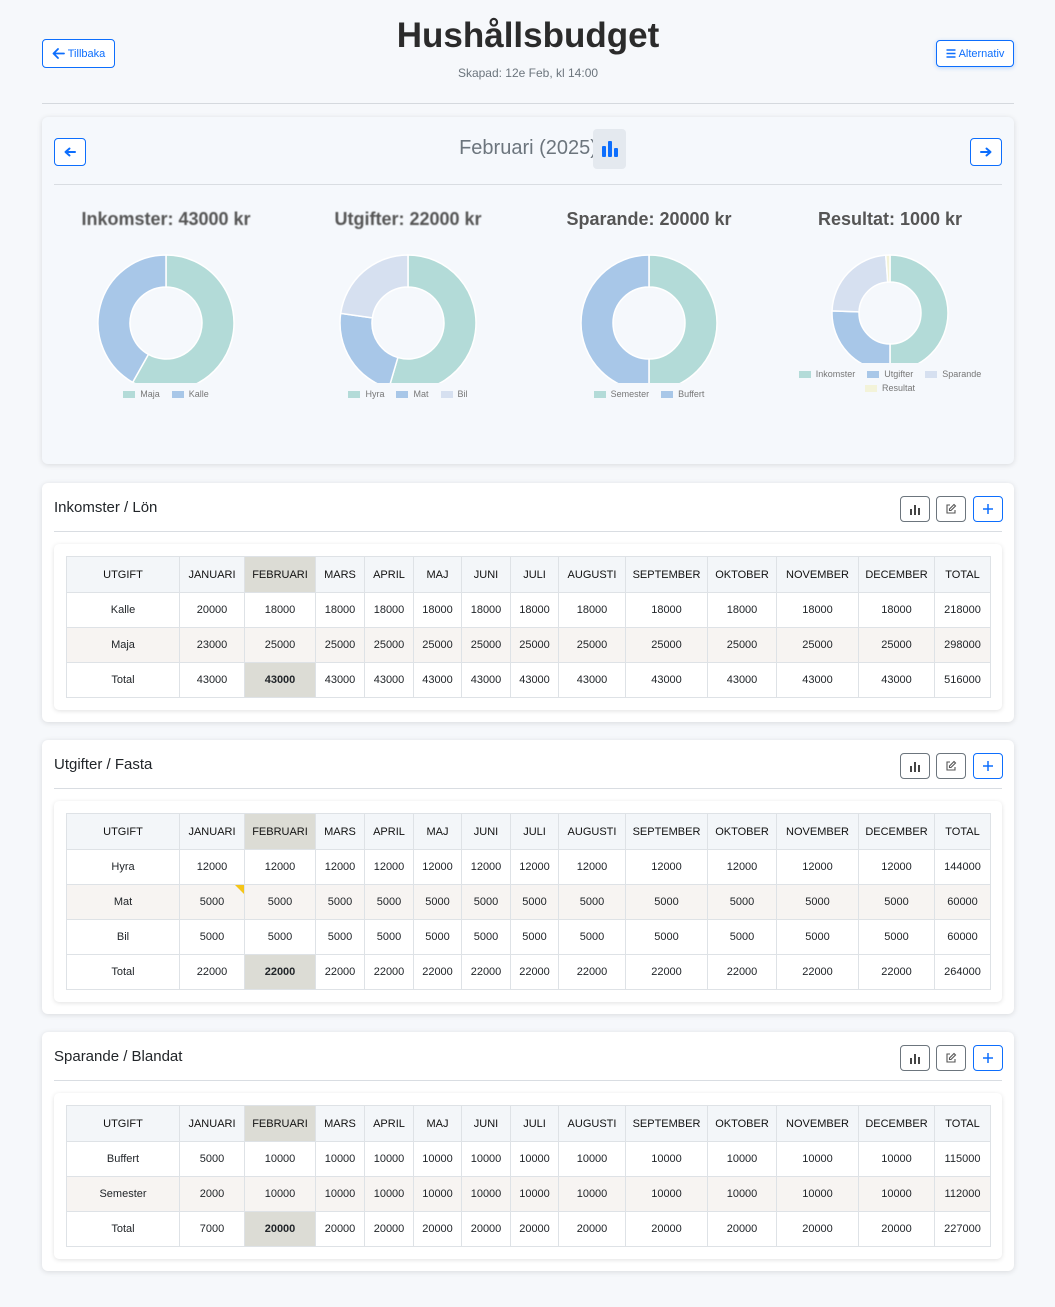 The image size is (1055, 1307). Describe the element at coordinates (986, 152) in the screenshot. I see `next-month-button` at that location.